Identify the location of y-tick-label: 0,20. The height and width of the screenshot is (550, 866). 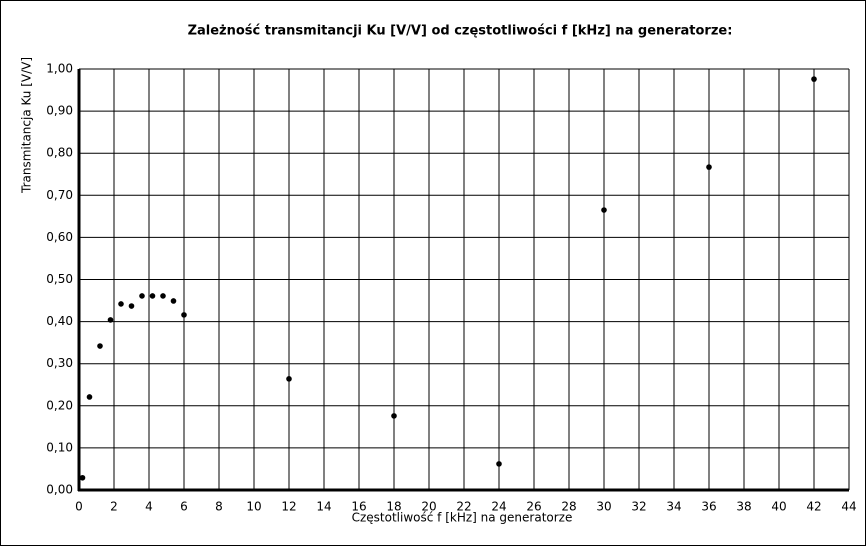
(59, 405).